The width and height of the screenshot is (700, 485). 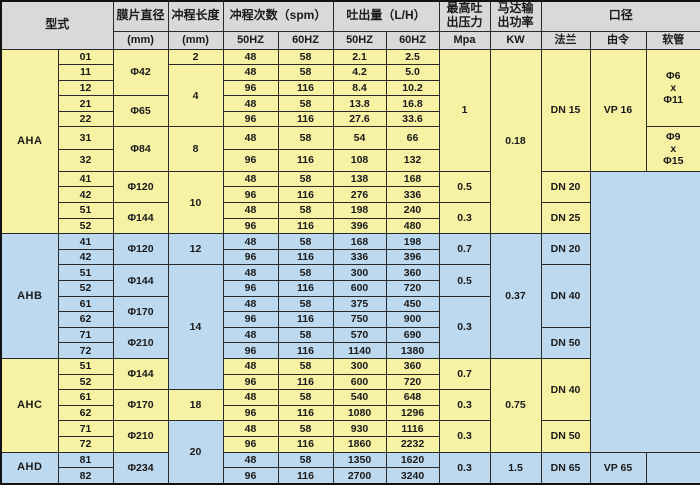 I want to click on model-code: 01, so click(x=85, y=57).